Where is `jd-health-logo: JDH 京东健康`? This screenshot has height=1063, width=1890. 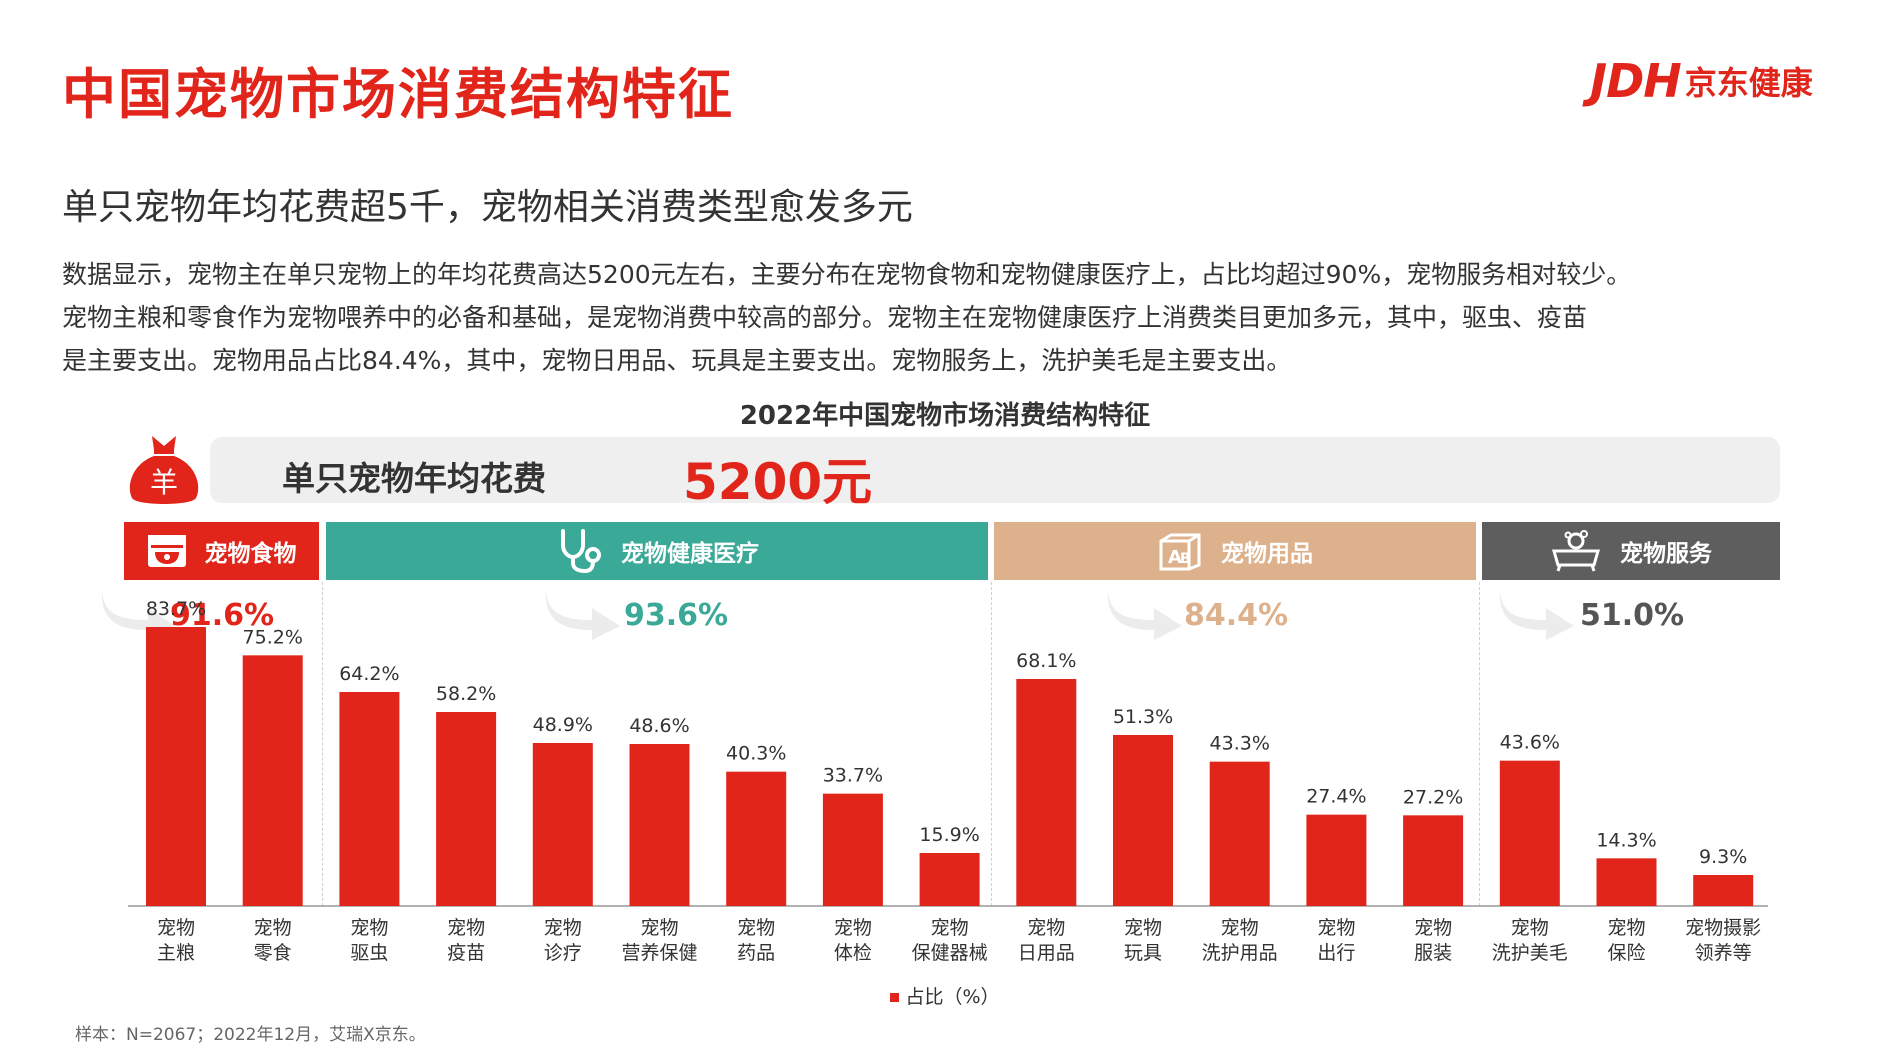
jd-health-logo: JDH 京东健康 is located at coordinates (1701, 81).